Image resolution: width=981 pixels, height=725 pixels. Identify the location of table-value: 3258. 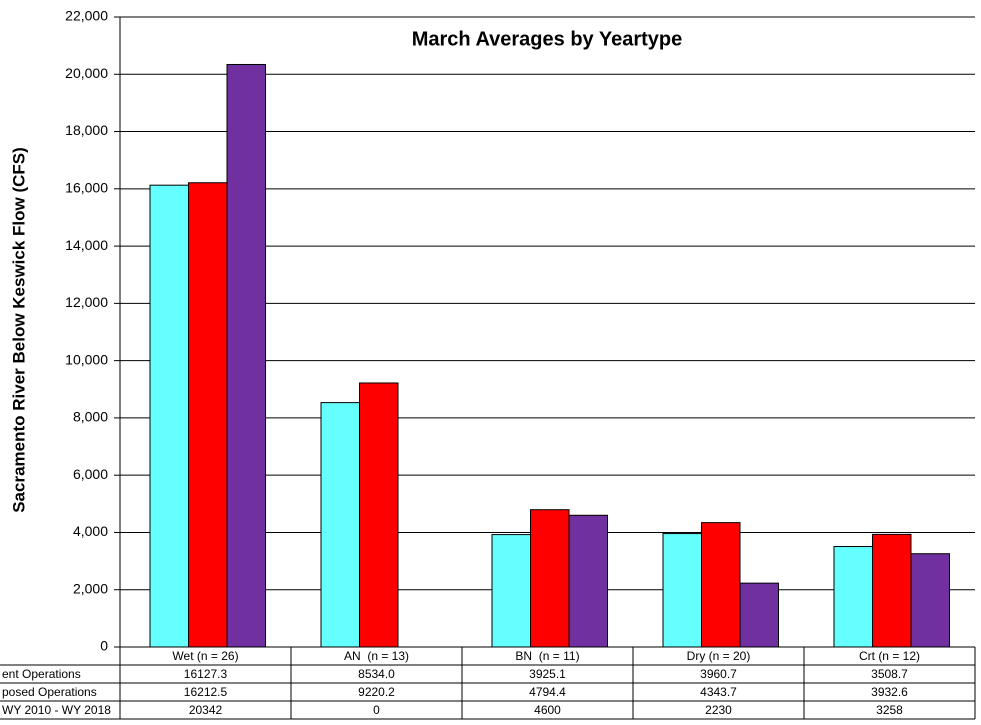
(889, 710).